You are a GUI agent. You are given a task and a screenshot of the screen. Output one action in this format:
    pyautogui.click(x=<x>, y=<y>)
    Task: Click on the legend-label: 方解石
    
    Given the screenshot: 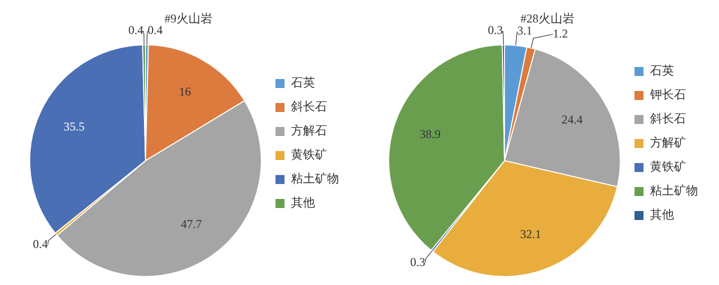 What is the action you would take?
    pyautogui.click(x=309, y=131)
    